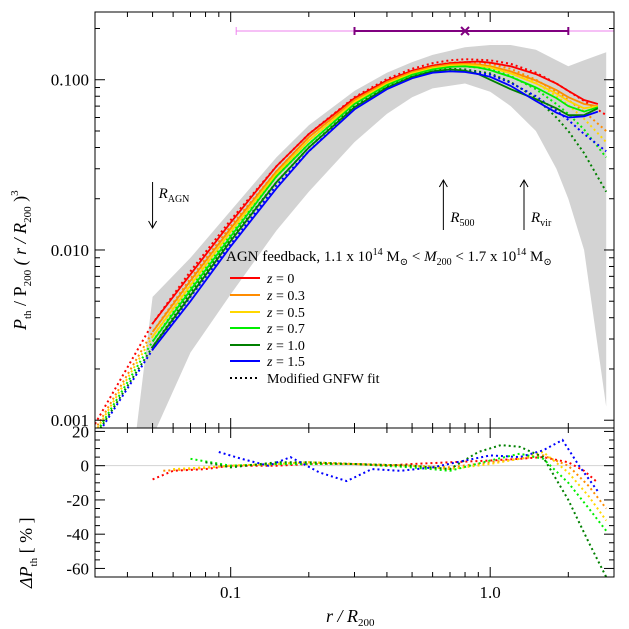  Describe the element at coordinates (230, 592) in the screenshot. I see `x-tick-label: 0.1` at that location.